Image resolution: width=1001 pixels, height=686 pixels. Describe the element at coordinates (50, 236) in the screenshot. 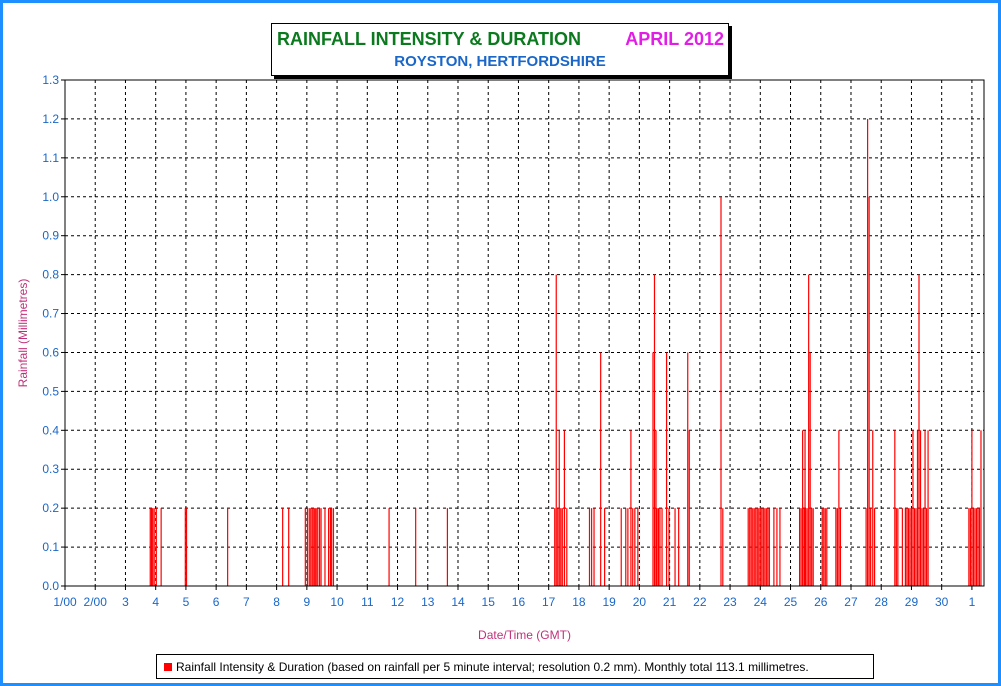

I see `y-tick-label: 0.9` at that location.